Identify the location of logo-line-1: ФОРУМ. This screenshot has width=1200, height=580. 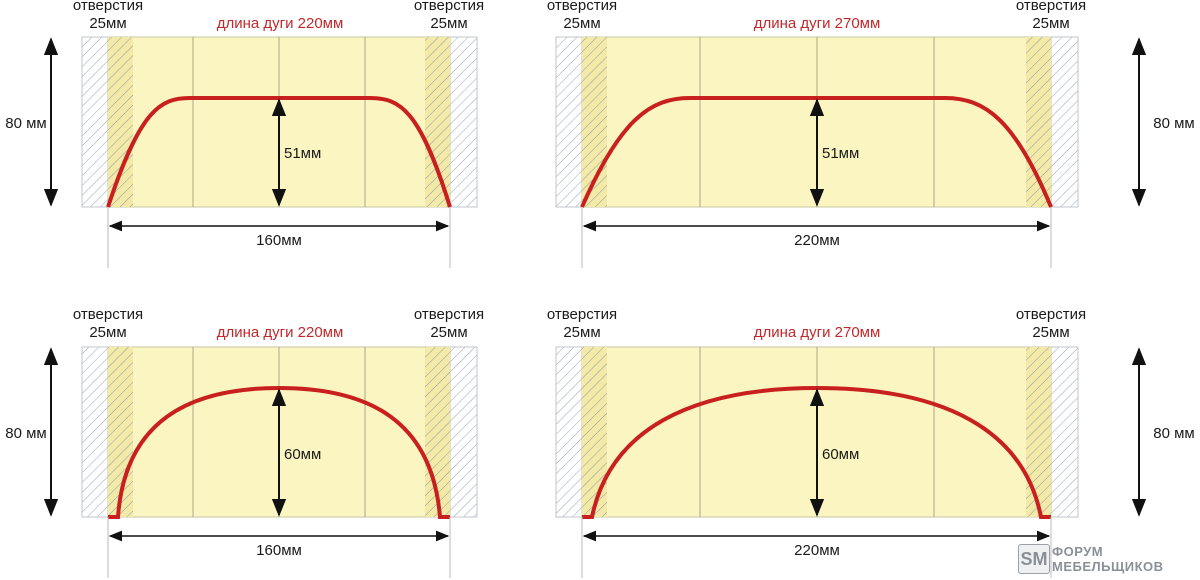
(1078, 551).